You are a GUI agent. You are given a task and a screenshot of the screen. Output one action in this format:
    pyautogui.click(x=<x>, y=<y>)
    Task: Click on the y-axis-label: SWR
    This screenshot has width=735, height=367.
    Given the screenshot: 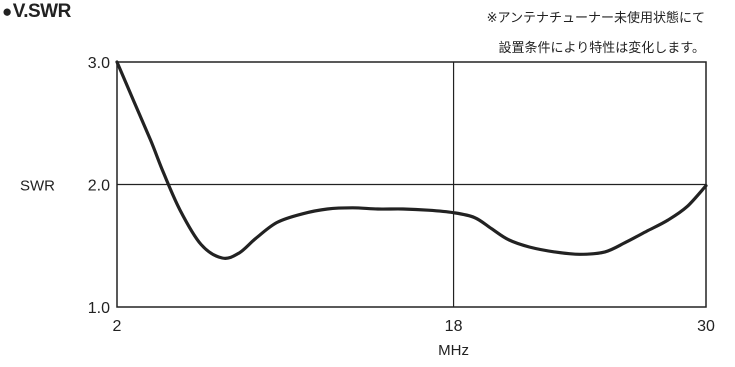 What is the action you would take?
    pyautogui.click(x=37, y=186)
    